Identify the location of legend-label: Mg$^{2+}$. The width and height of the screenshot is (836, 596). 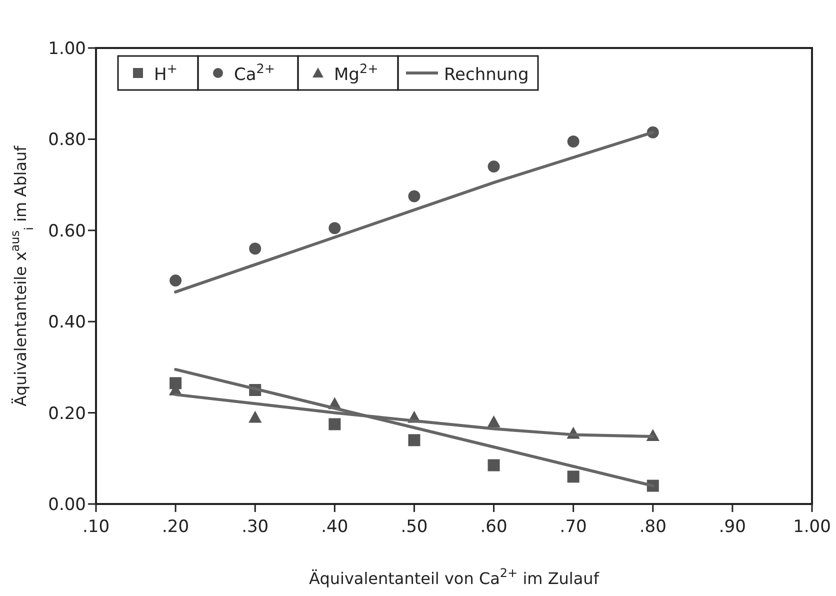
(356, 73).